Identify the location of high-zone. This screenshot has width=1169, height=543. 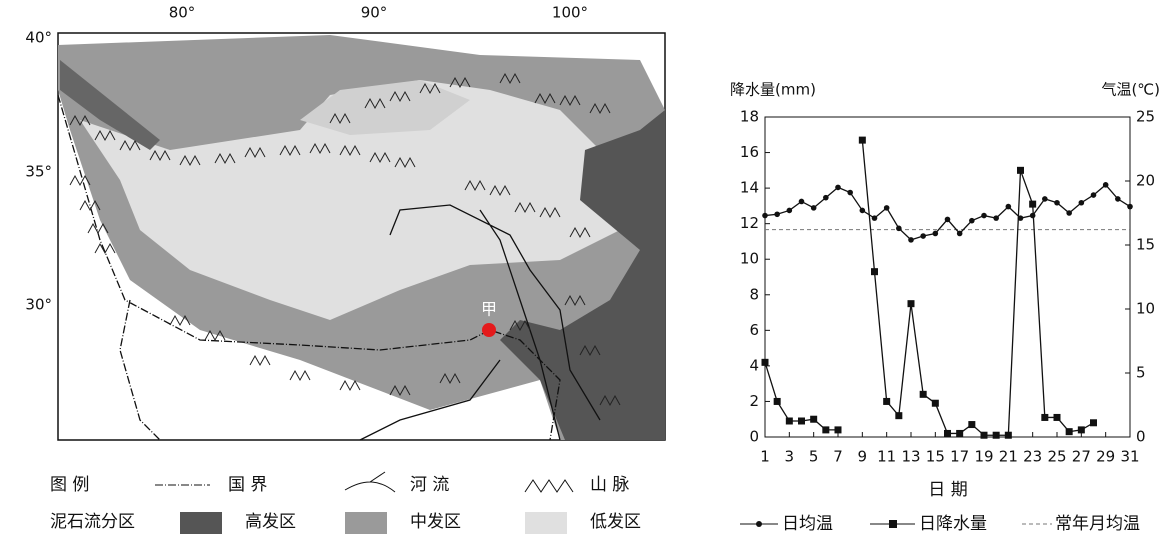
(110, 105).